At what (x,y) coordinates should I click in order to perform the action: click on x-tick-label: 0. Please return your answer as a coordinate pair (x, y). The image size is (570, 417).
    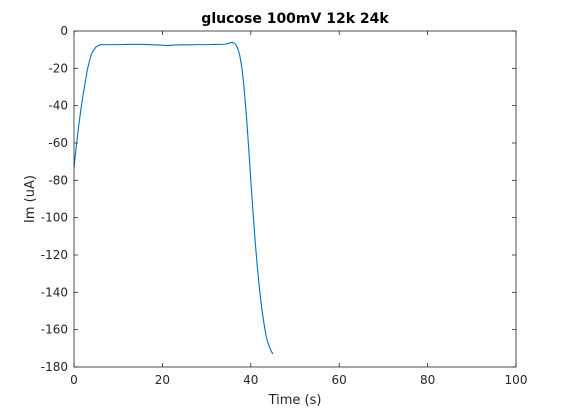
    Looking at the image, I should click on (74, 380).